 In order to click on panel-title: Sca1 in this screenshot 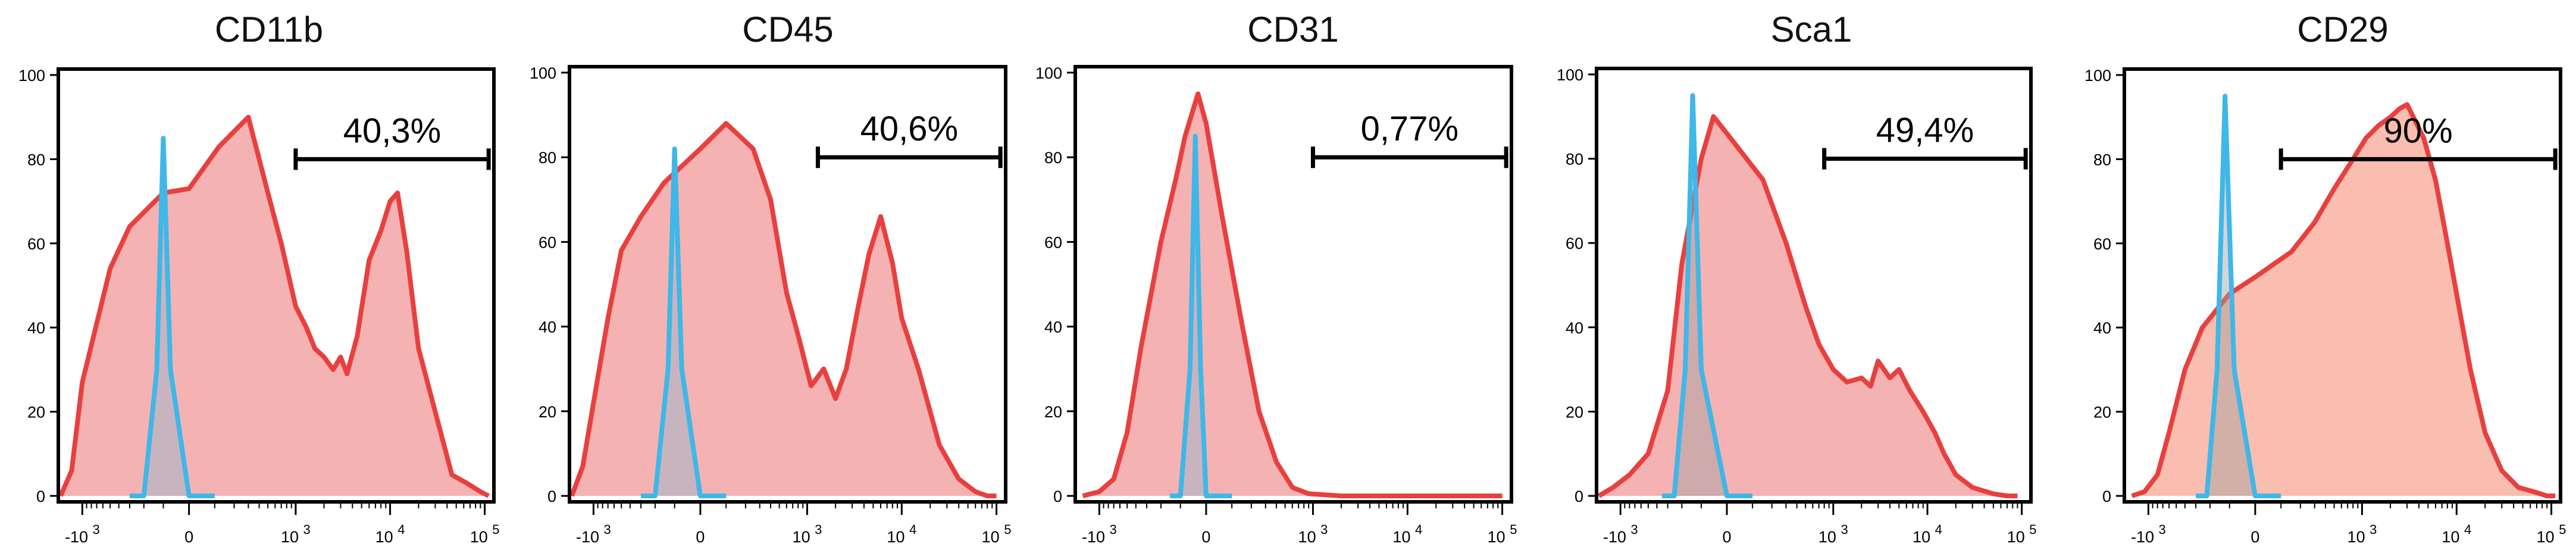, I will do `click(1811, 29)`.